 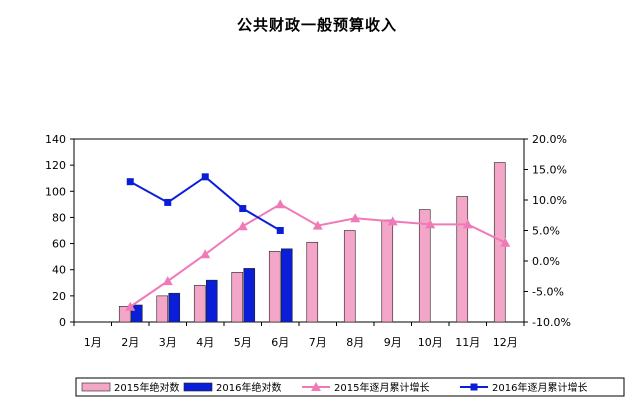 What do you see at coordinates (59, 217) in the screenshot?
I see `left-tick-label: 80` at bounding box center [59, 217].